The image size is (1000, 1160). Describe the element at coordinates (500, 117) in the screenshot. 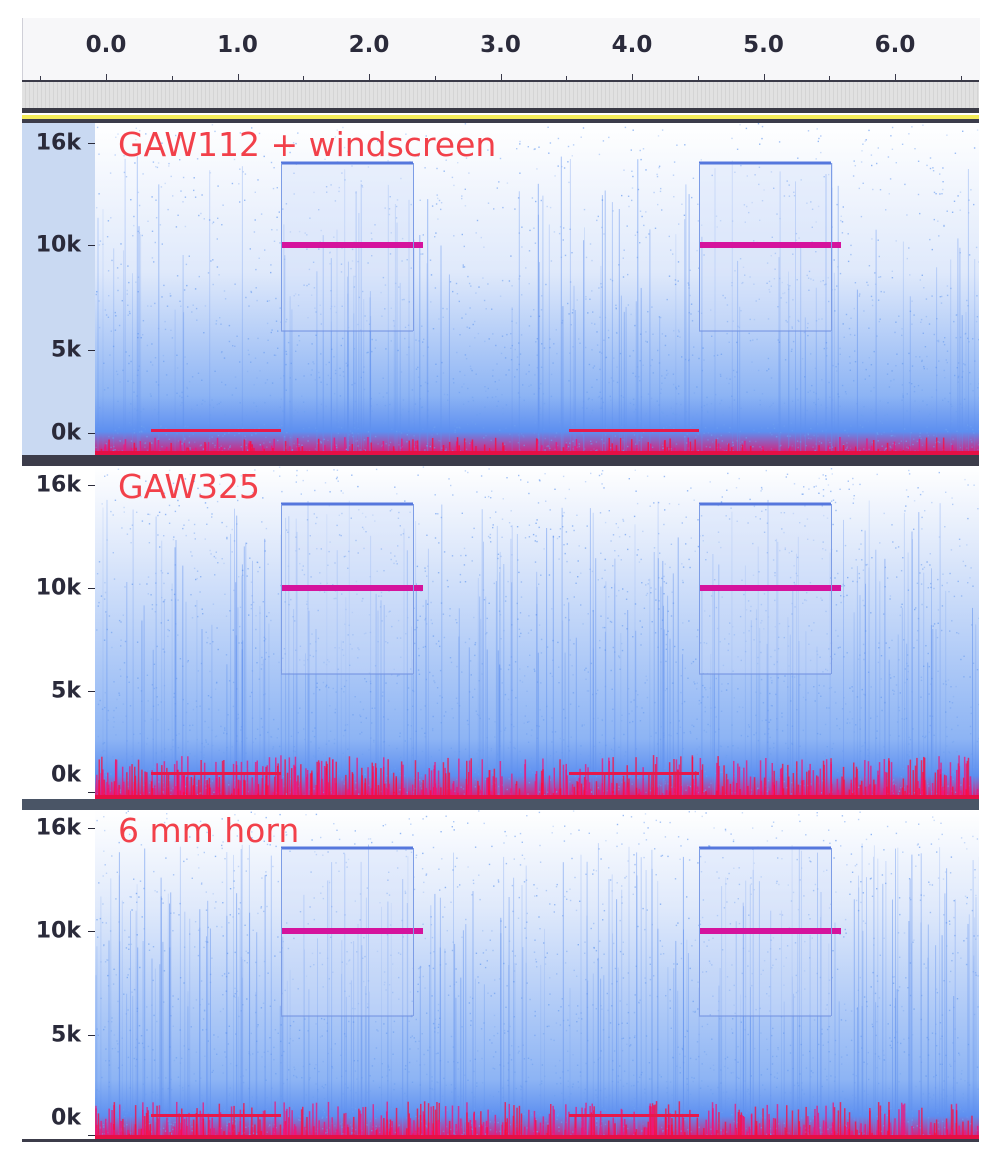

I see `track-selection-highlight` at that location.